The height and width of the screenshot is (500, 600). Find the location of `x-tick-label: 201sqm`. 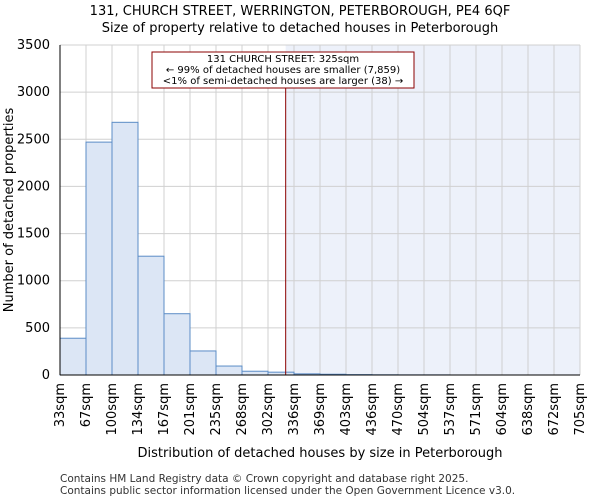

x-tick-label: 201sqm is located at coordinates (190, 409).